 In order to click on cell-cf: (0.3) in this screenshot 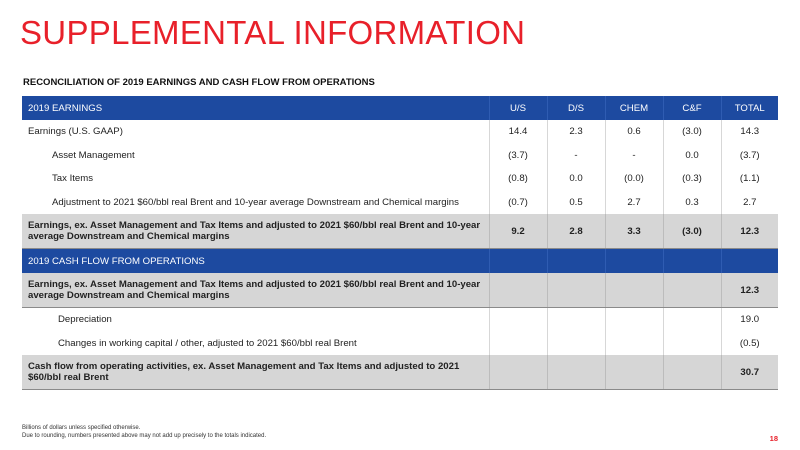, I will do `click(691, 179)`.